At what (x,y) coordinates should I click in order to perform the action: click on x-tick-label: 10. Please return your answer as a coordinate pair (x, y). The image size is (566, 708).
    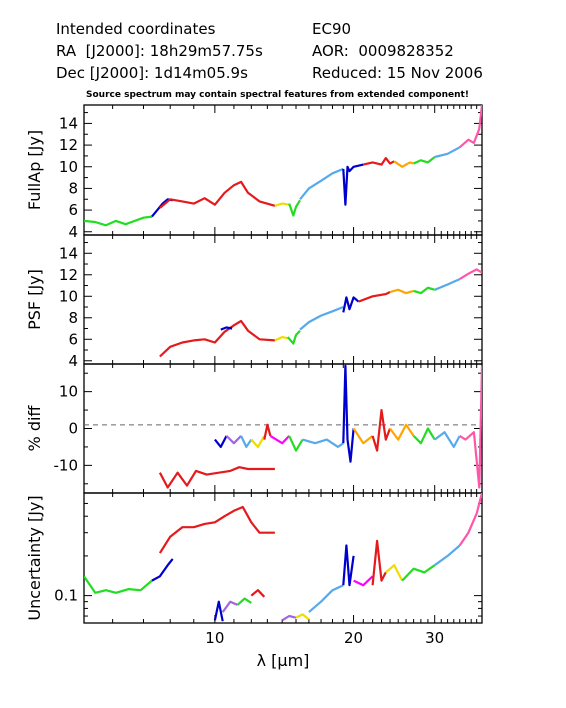
    Looking at the image, I should click on (214, 638).